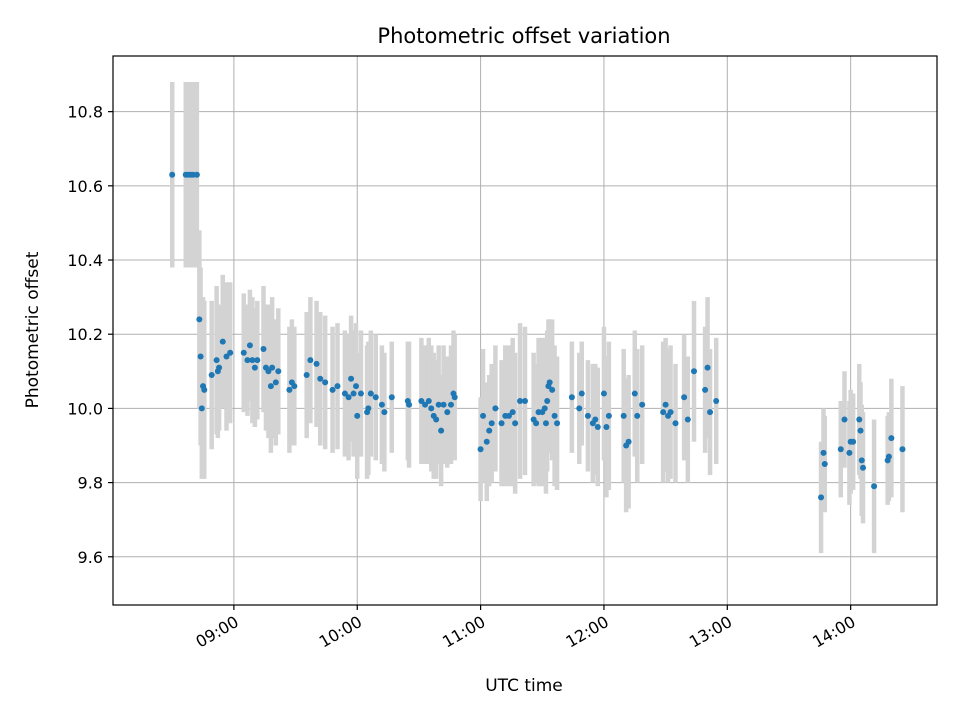  I want to click on y-axis-ticks: 9.6 9.8 10.0 10.2 10.4 10.6 10.8, so click(90, 335).